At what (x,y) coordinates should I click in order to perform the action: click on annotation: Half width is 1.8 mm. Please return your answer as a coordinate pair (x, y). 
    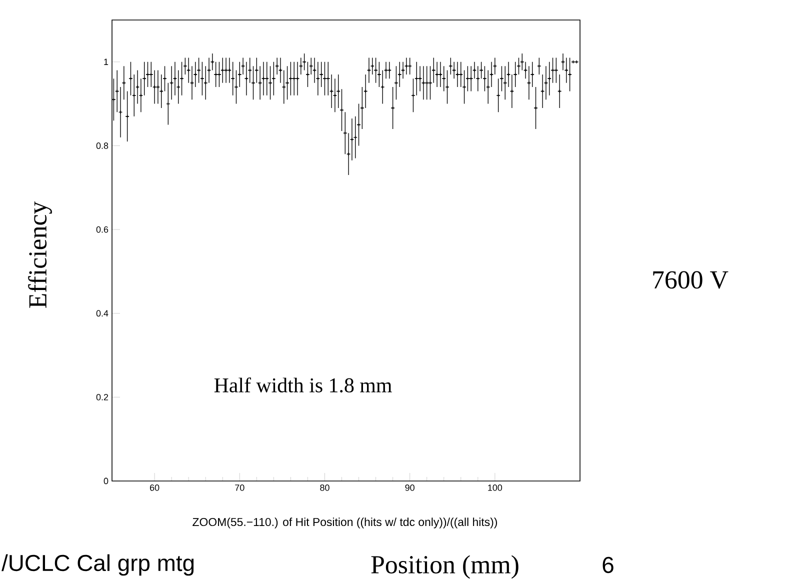
    Looking at the image, I should click on (303, 384).